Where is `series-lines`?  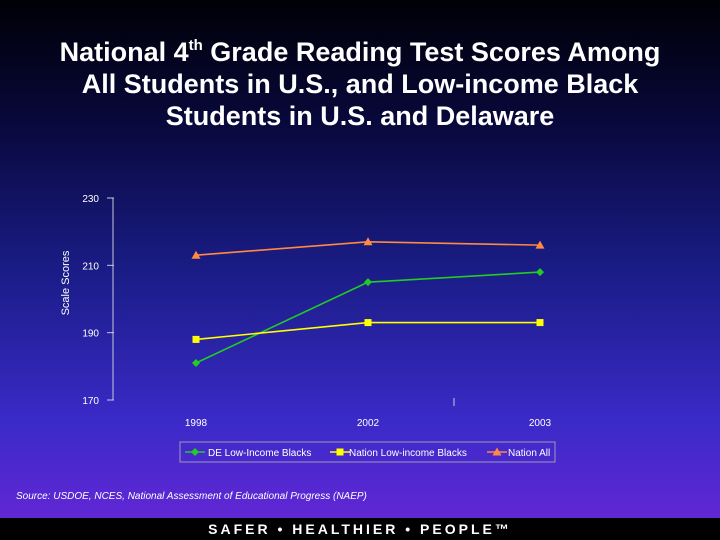
series-lines is located at coordinates (368, 302).